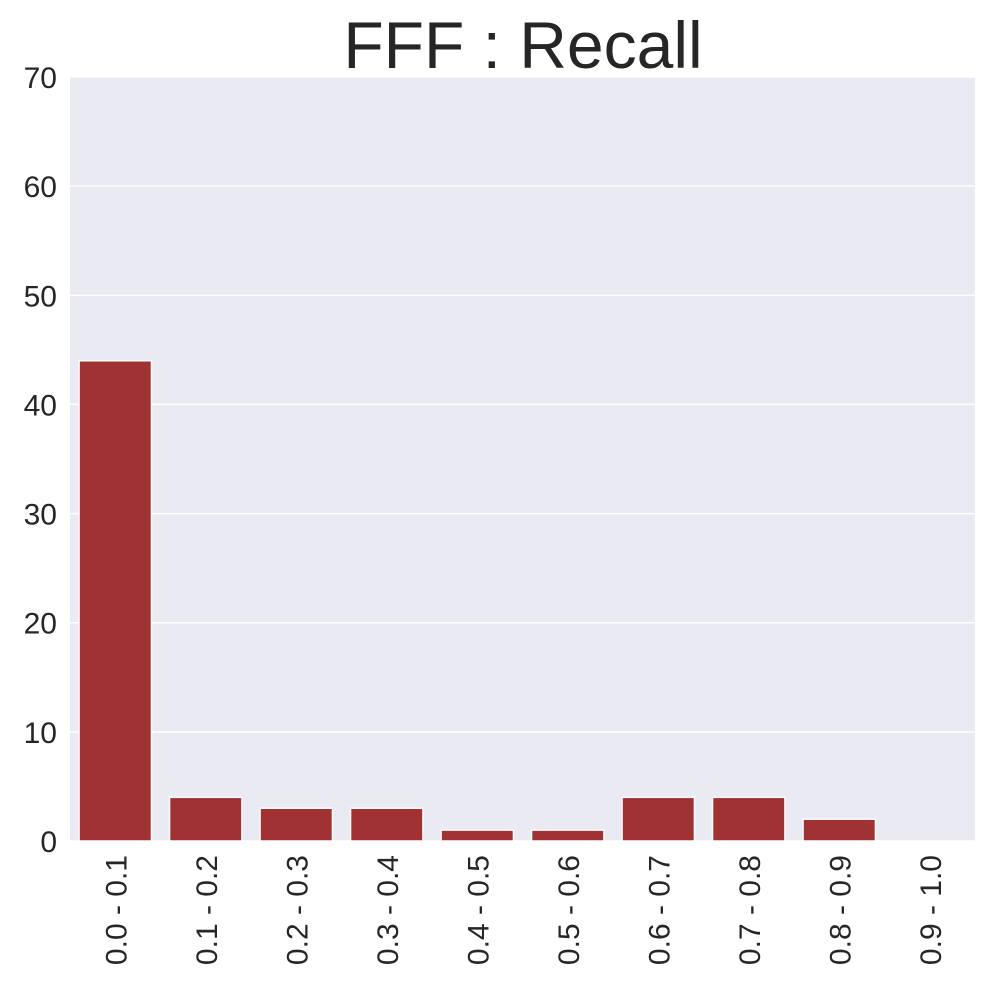  Describe the element at coordinates (297, 910) in the screenshot. I see `x-tick-label: 0.2 - 0.3` at that location.